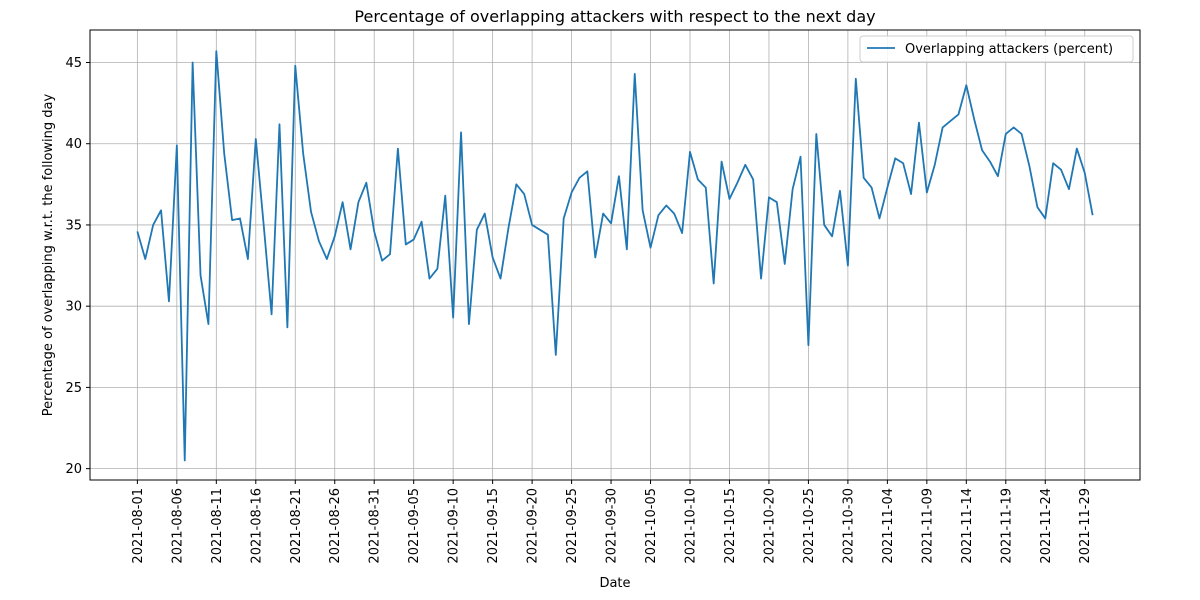  Describe the element at coordinates (612, 526) in the screenshot. I see `x-tick-label: 2021-09-30` at that location.